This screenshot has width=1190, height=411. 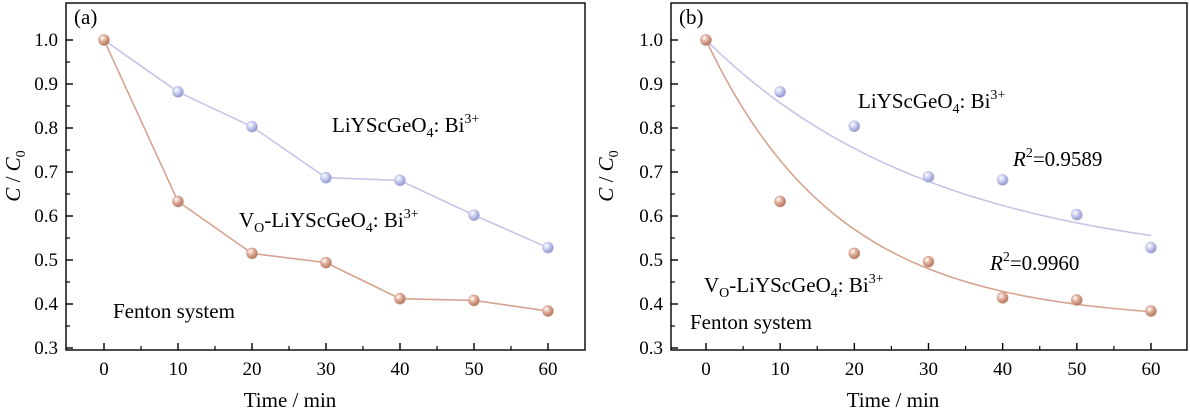 I want to click on panel-b-x-tick-label: 0, so click(x=706, y=369).